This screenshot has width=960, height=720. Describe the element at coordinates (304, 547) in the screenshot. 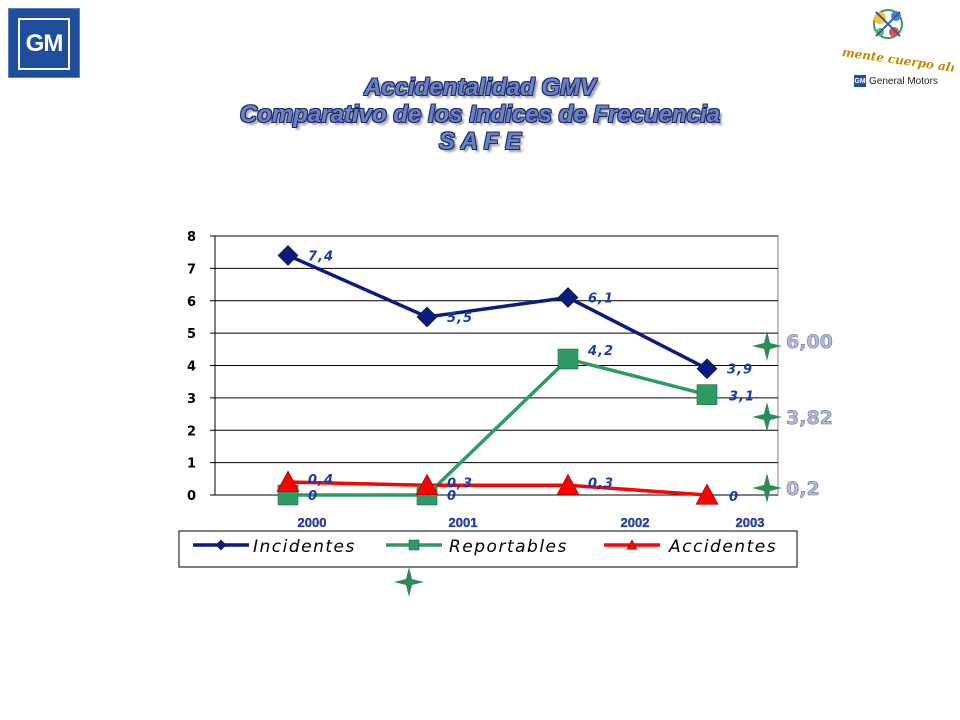

I see `legend-label: Incidentes` at that location.